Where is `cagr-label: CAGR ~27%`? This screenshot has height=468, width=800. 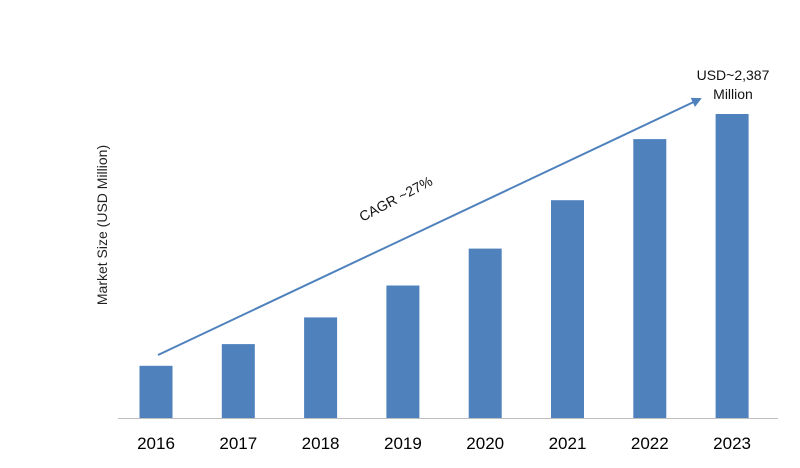
cagr-label: CAGR ~27% is located at coordinates (395, 199).